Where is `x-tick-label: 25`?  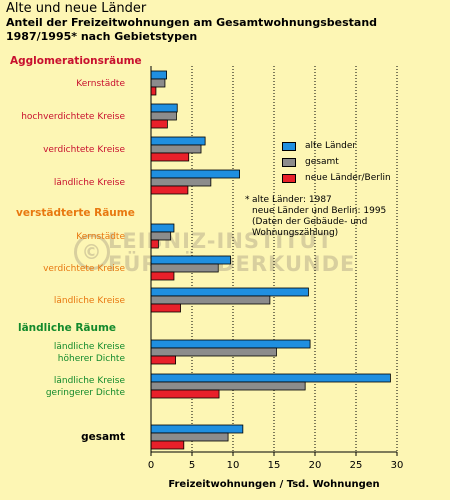 x-tick-label: 25 is located at coordinates (356, 465).